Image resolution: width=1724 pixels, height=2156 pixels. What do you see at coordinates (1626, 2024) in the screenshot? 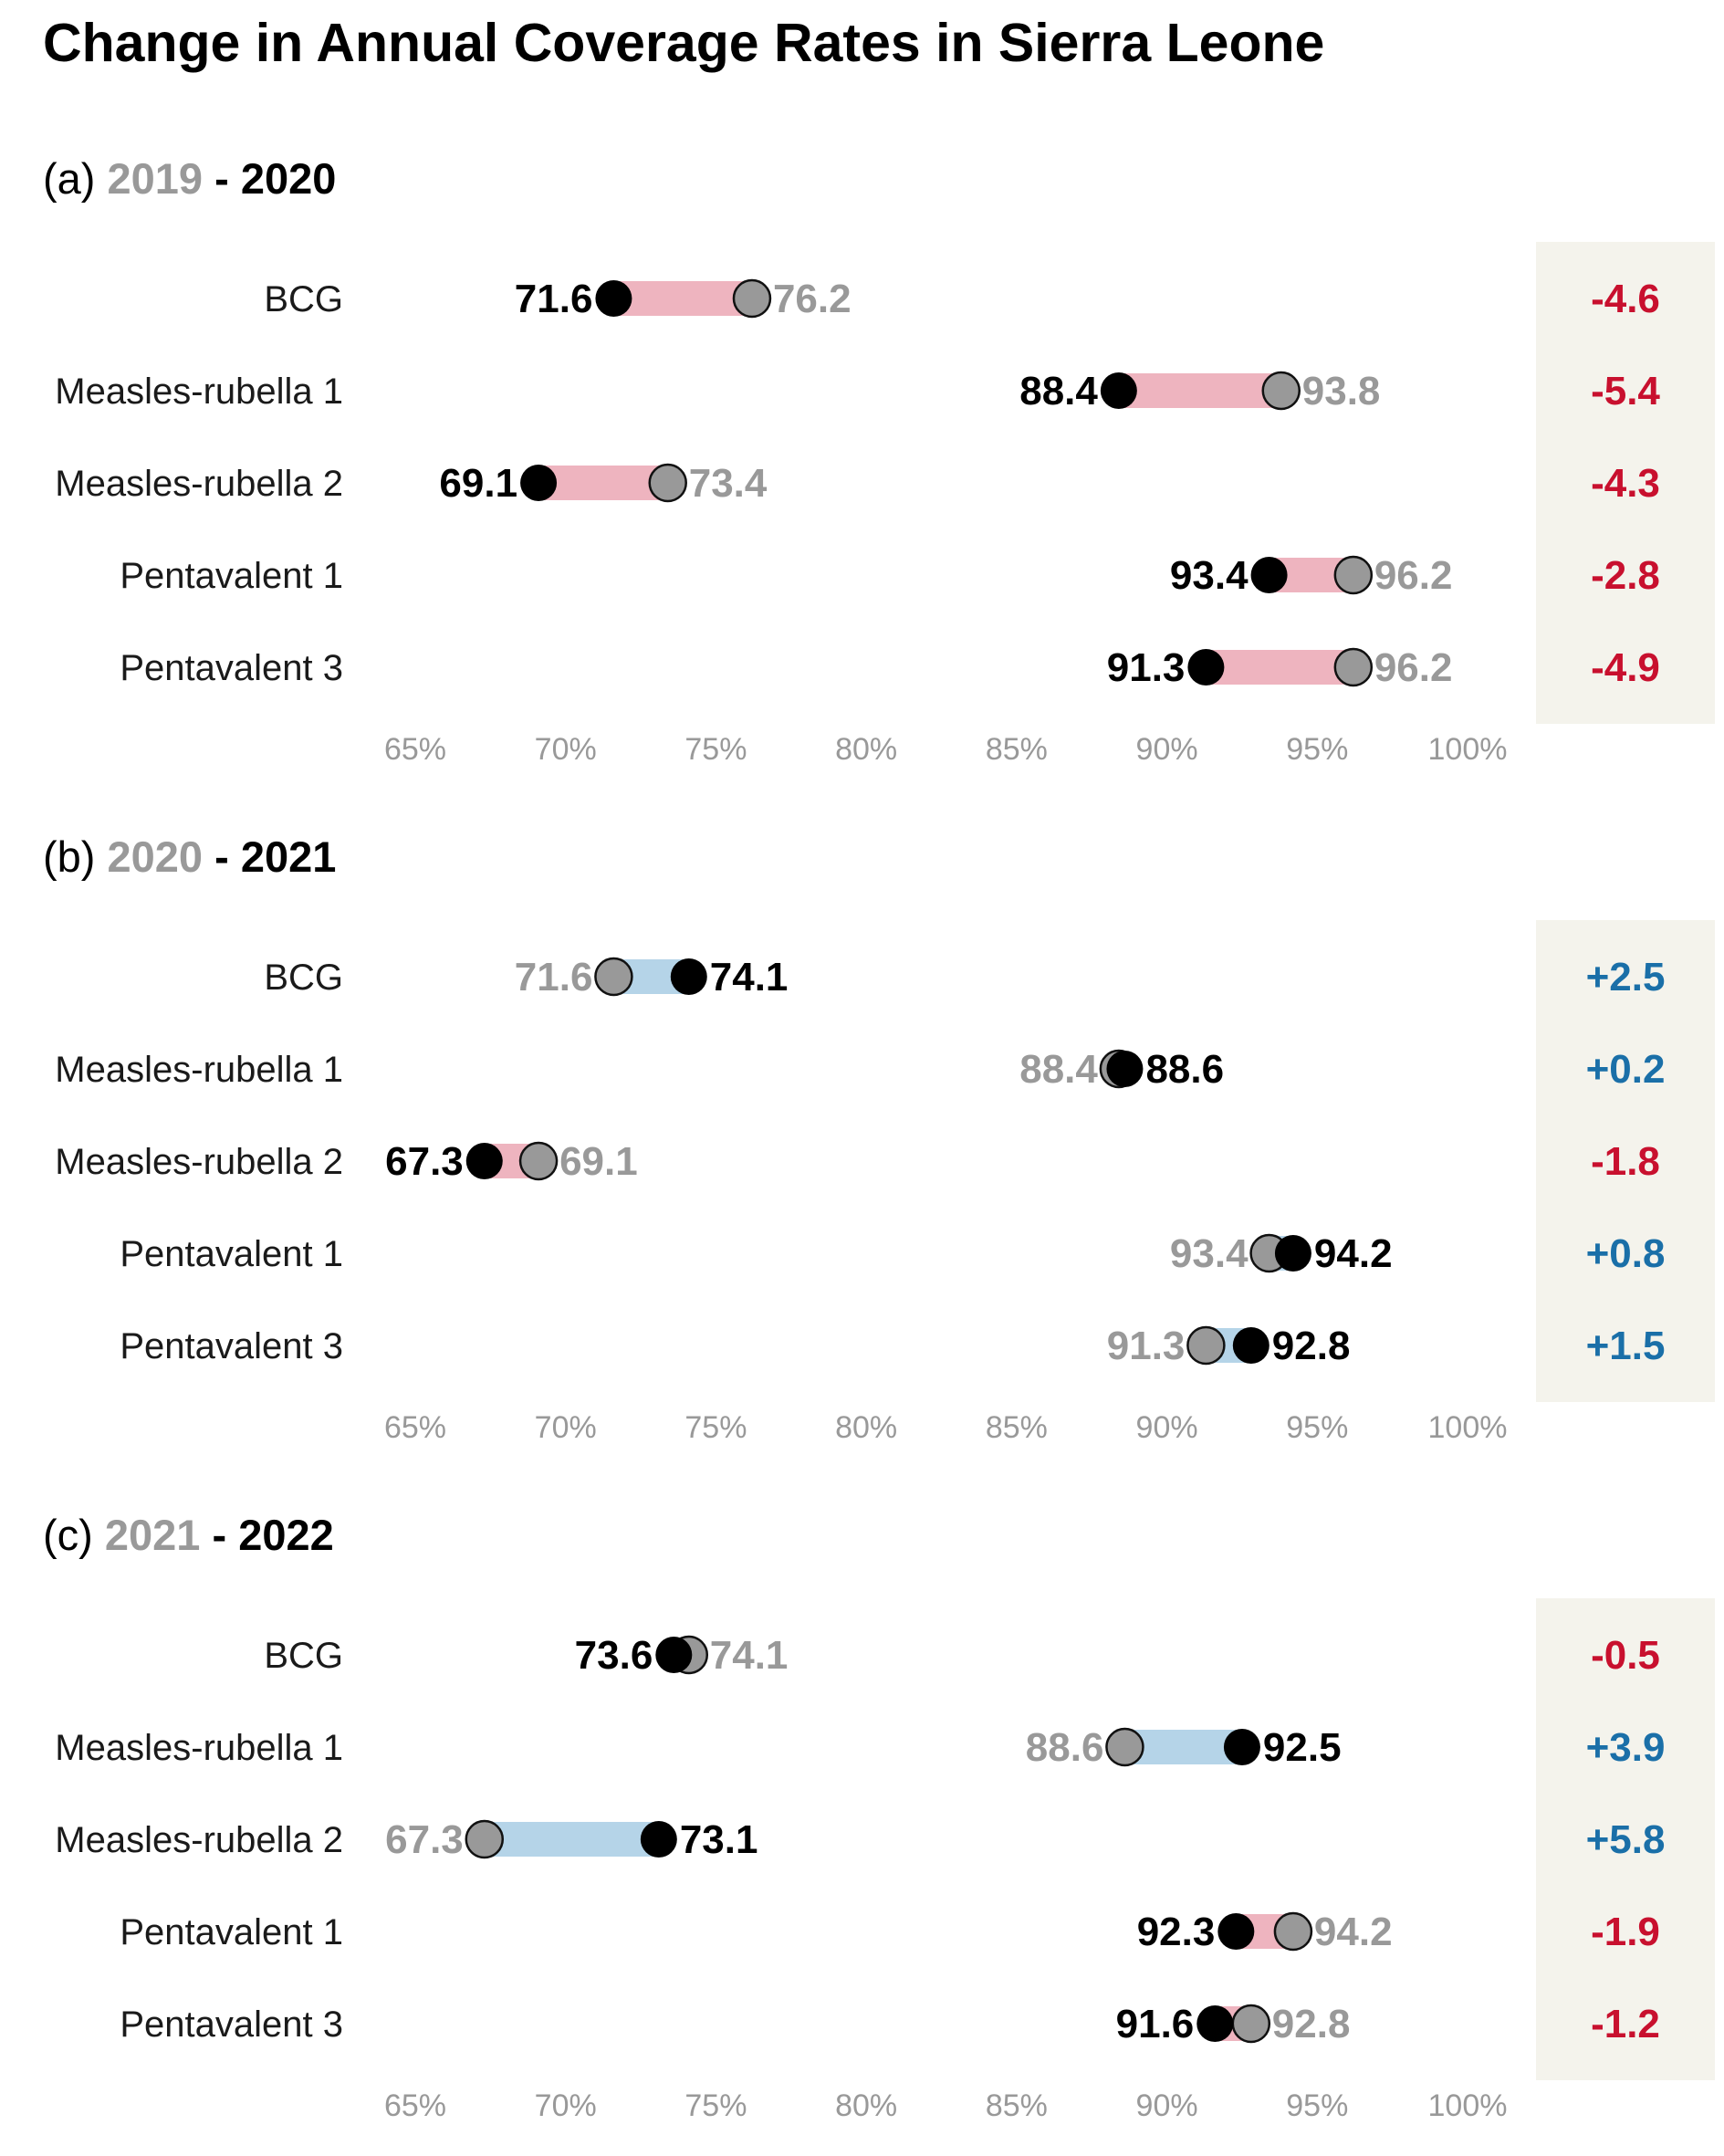
I see `difference-value: -1.2` at bounding box center [1626, 2024].